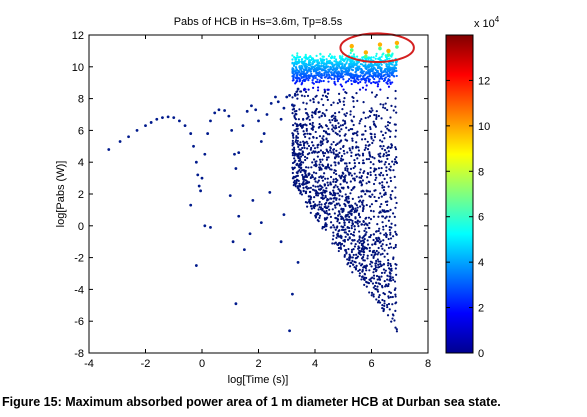  What do you see at coordinates (366, 56) in the screenshot?
I see `peak-point` at bounding box center [366, 56].